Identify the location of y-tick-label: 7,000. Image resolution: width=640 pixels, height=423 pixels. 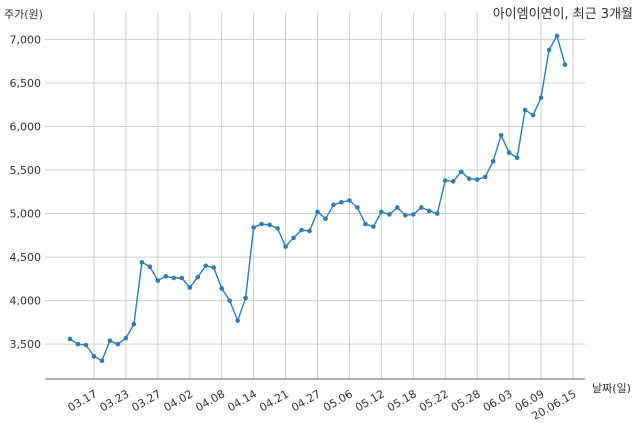
(26, 39).